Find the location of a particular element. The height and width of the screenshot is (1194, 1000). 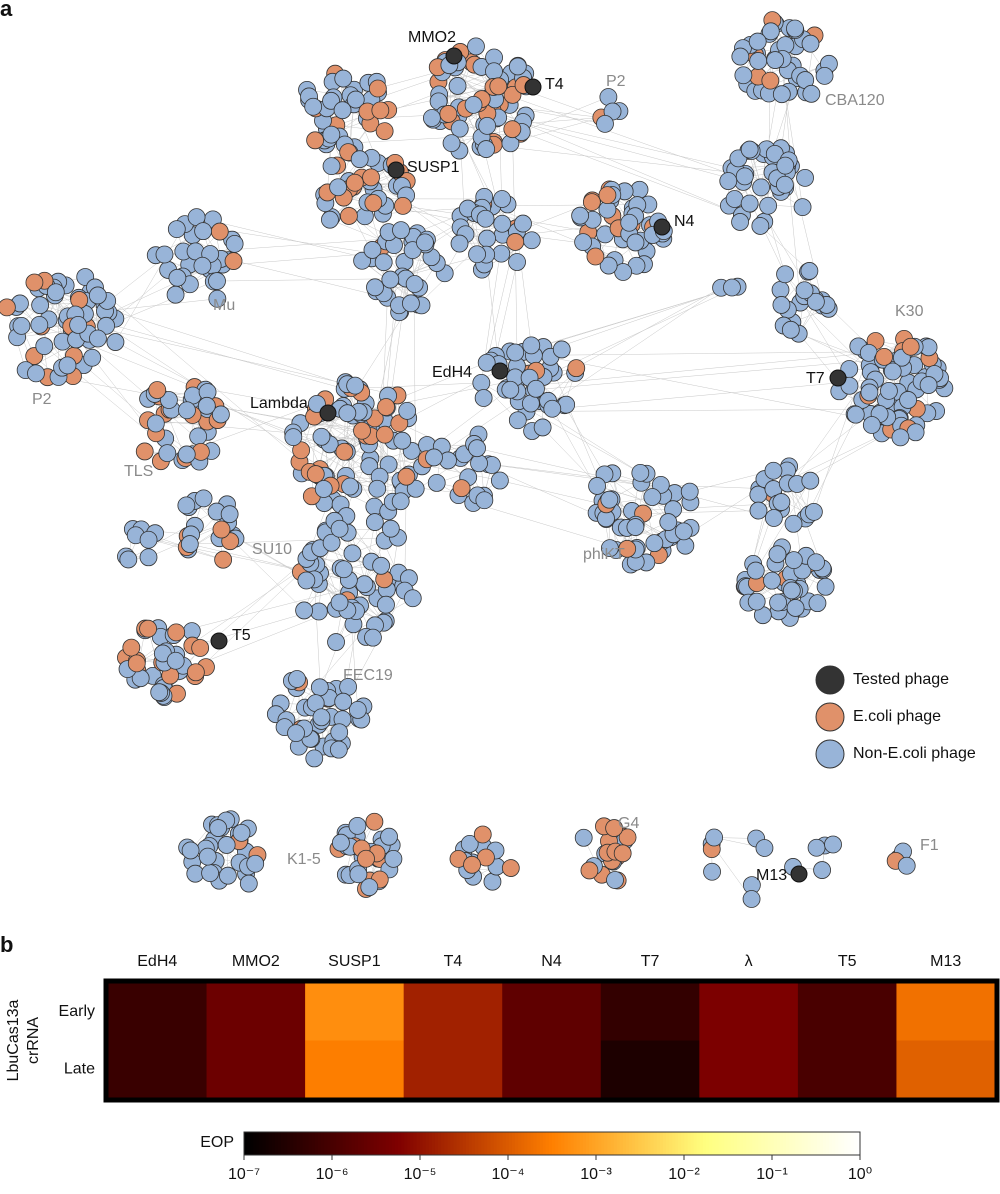

y-axis-label: crRNA is located at coordinates (33, 1040).